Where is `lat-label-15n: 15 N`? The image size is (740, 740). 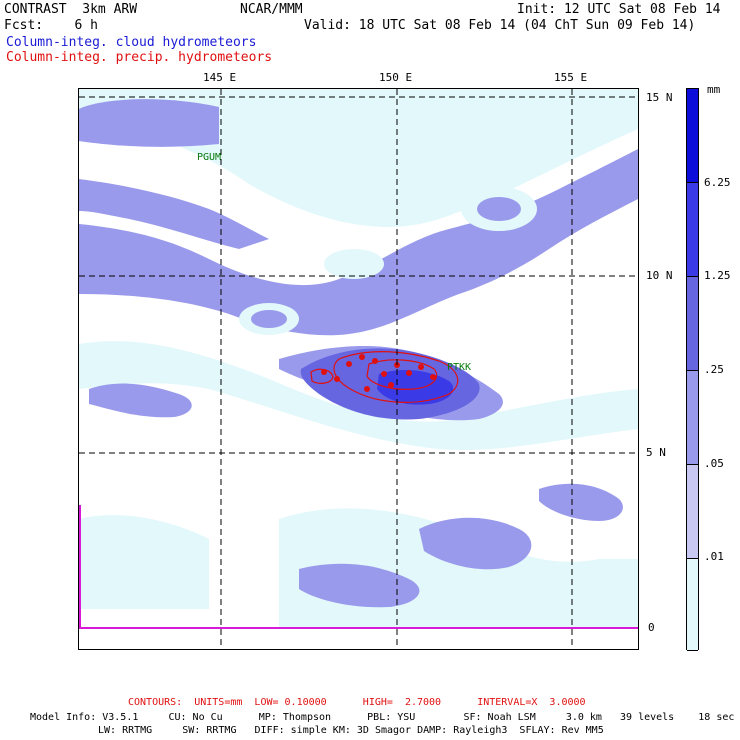 lat-label-15n: 15 N is located at coordinates (659, 97).